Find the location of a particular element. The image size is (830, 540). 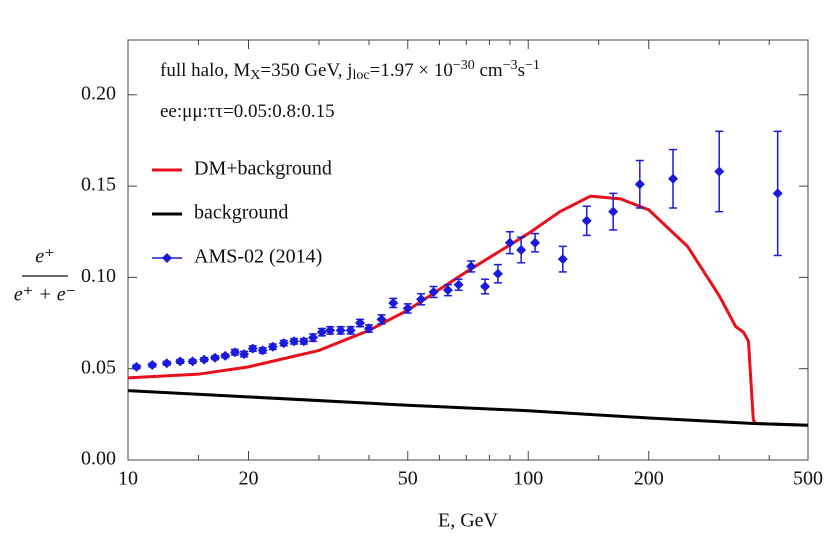

legend-label: DM+background is located at coordinates (263, 169).